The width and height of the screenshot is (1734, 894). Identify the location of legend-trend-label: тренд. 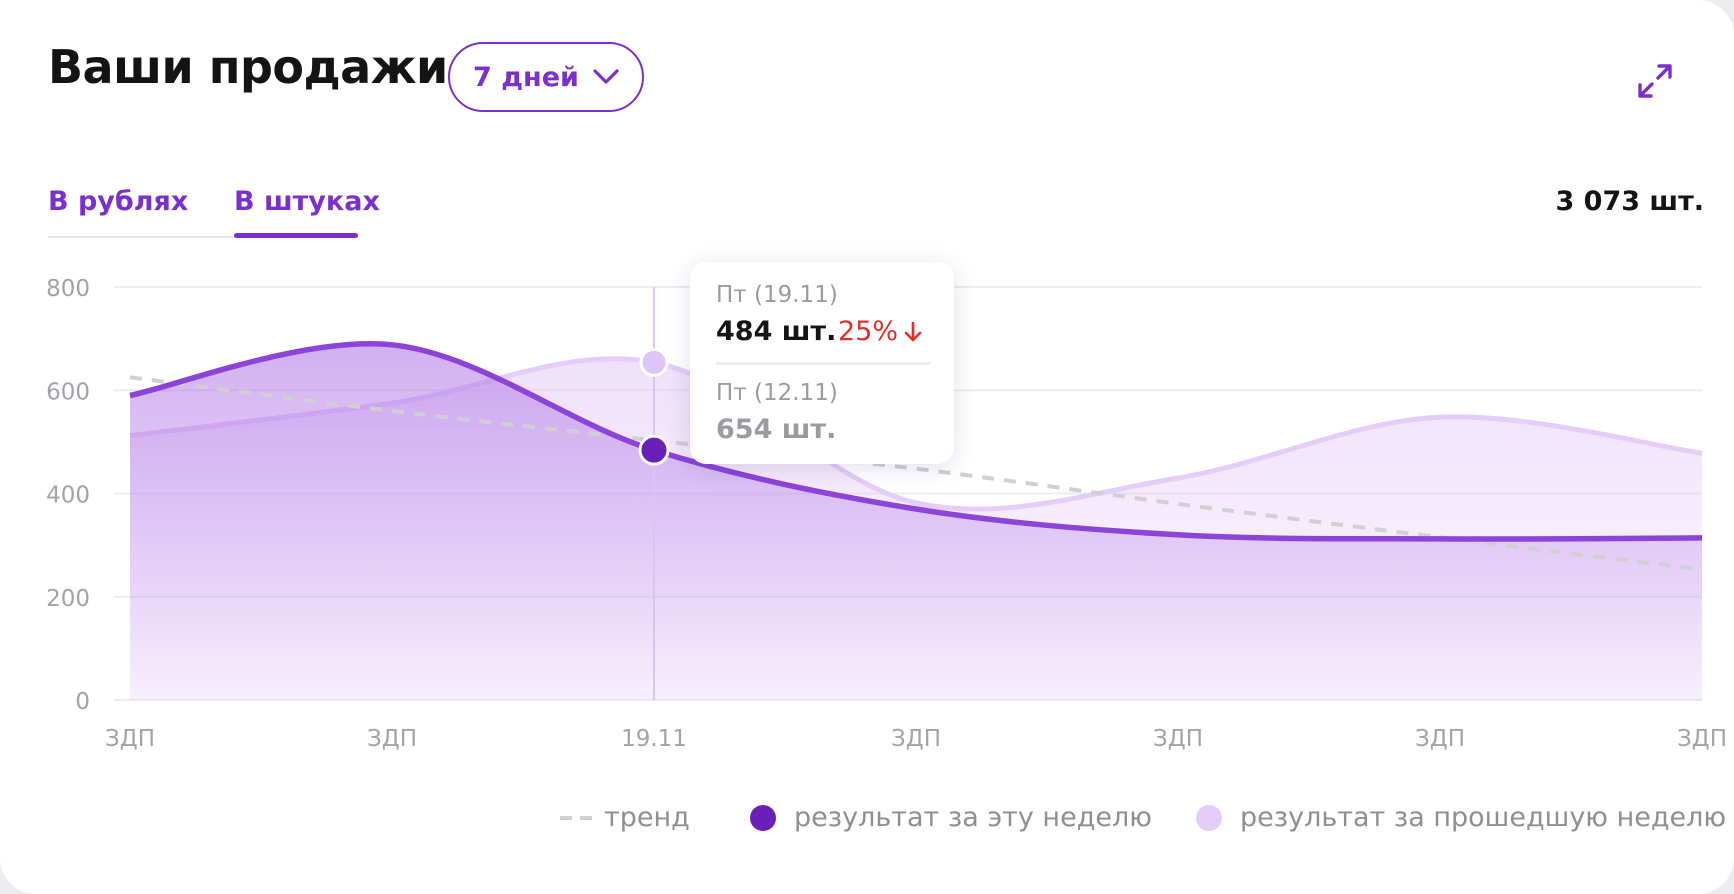
(647, 817).